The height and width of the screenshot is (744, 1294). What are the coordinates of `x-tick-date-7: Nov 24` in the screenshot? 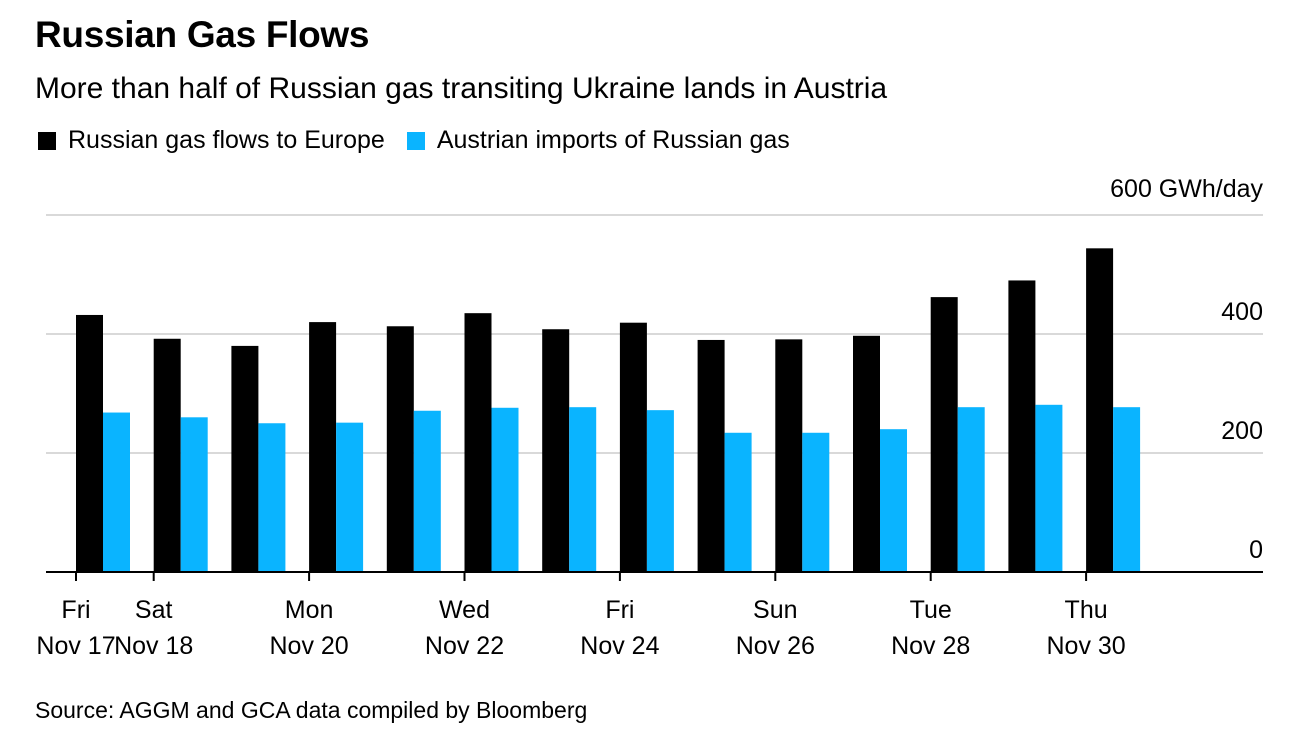 It's located at (619, 646).